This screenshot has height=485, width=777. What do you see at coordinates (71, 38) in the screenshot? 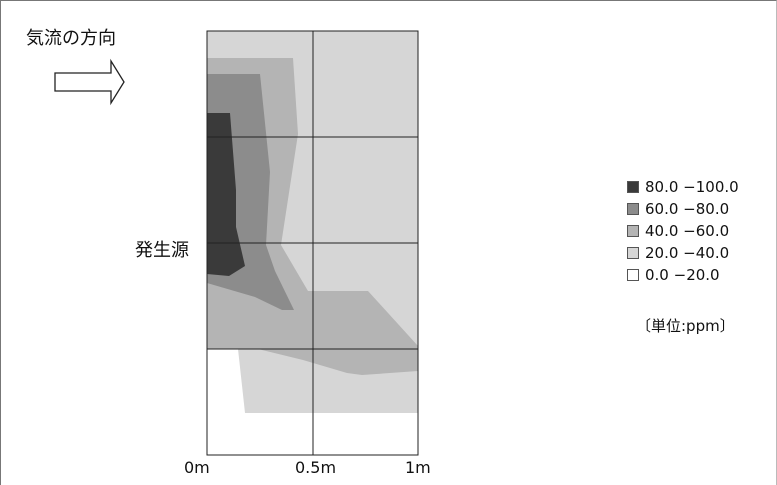
I see `flow-direction-label: 気流の方向` at bounding box center [71, 38].